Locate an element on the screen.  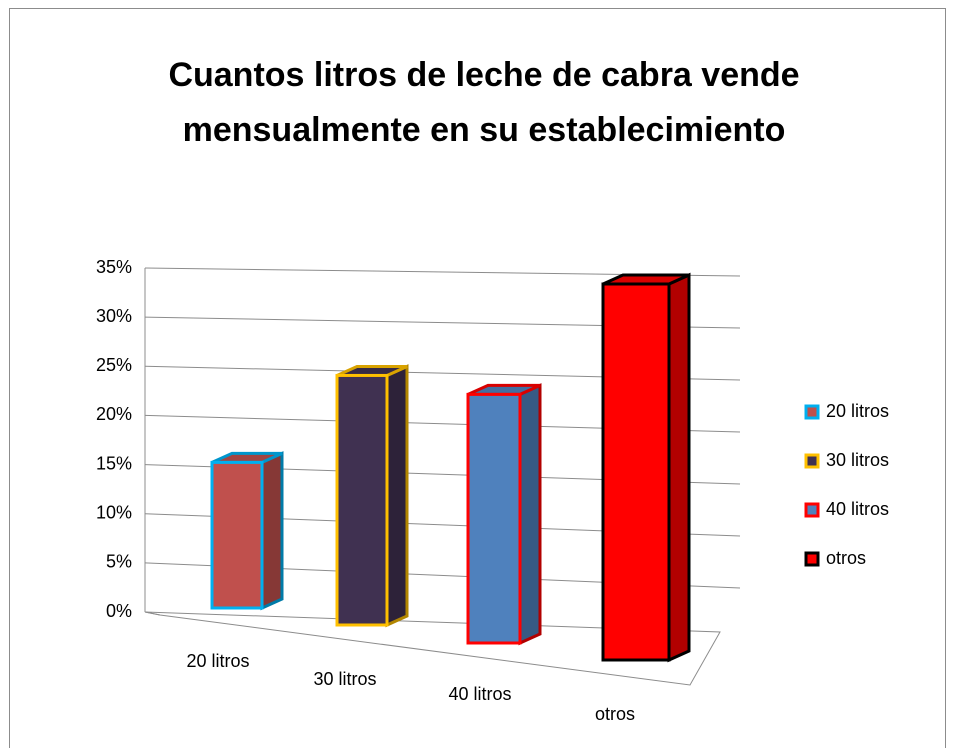
legend-label: otros is located at coordinates (846, 558).